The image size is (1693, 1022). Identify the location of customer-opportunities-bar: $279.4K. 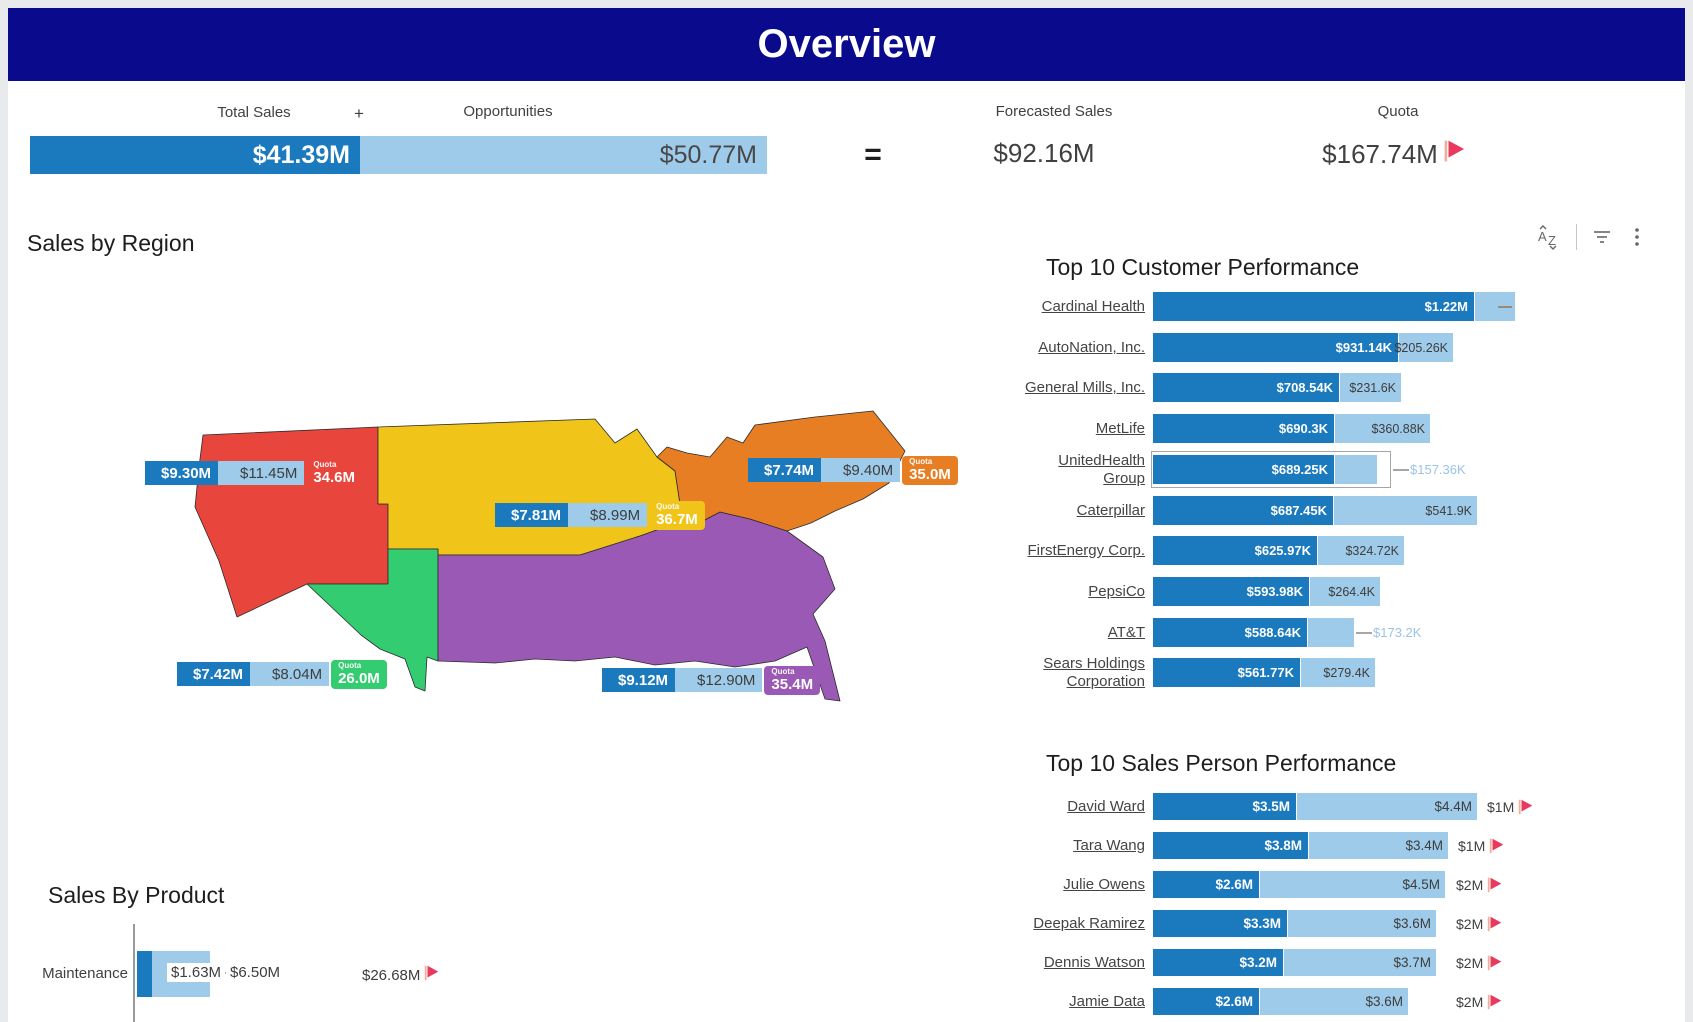
(1338, 672).